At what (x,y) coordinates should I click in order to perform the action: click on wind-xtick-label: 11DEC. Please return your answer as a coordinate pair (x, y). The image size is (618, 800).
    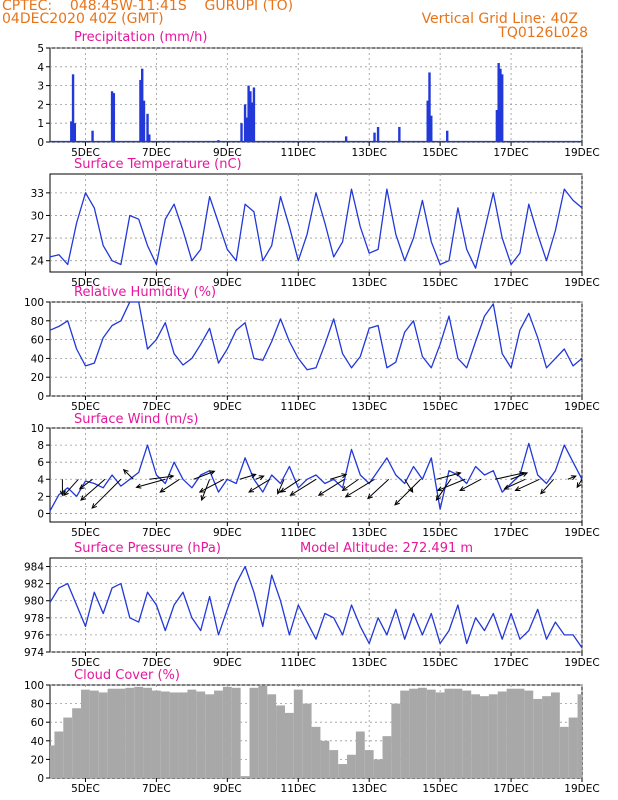
    Looking at the image, I should click on (298, 533).